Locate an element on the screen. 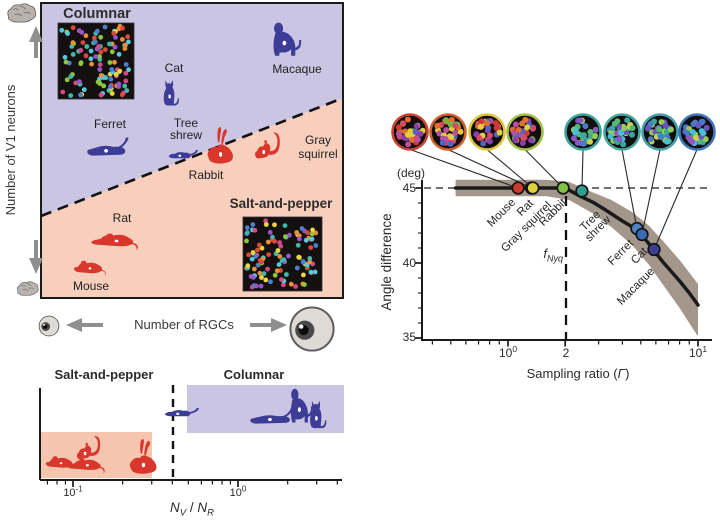 This screenshot has width=720, height=525. rat-label: Rat is located at coordinates (122, 218).